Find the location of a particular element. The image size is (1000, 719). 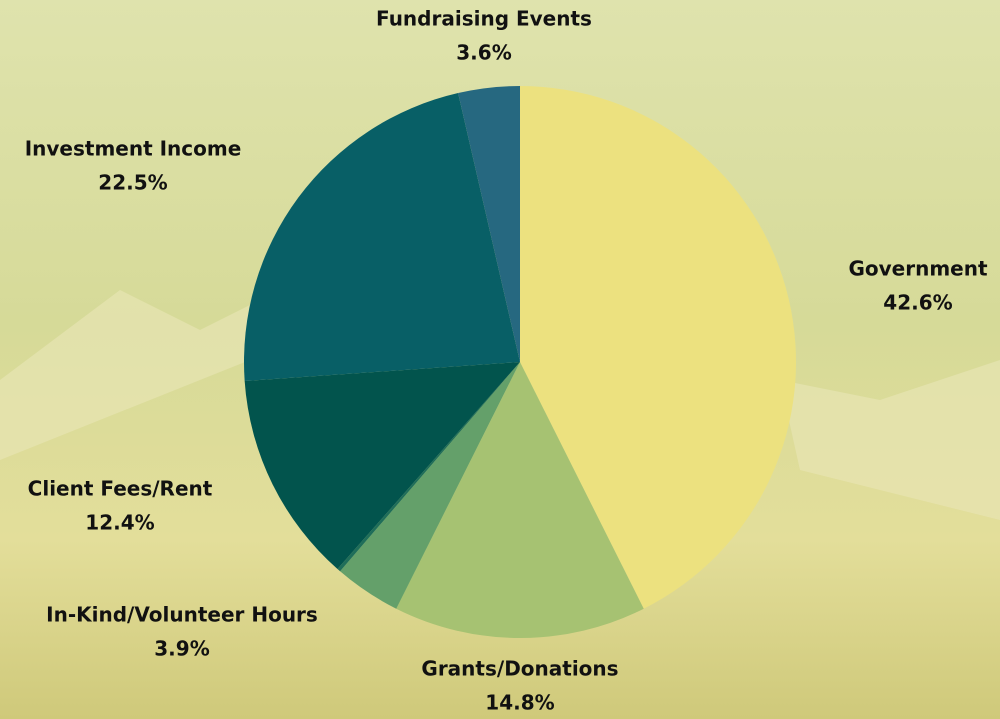

slice-value-label: 42.6% is located at coordinates (917, 303).